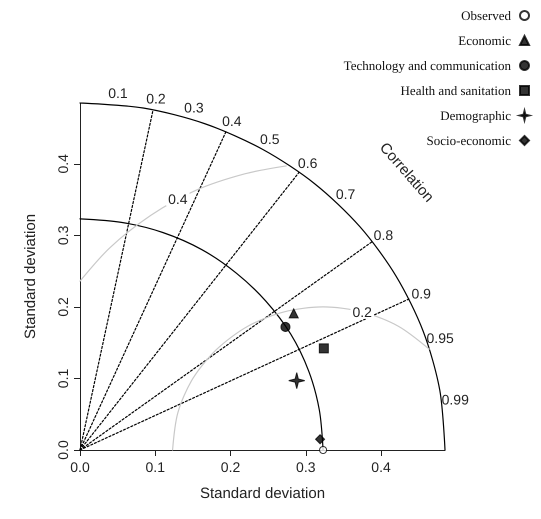  I want to click on y-tick-label: 0.3, so click(63, 235).